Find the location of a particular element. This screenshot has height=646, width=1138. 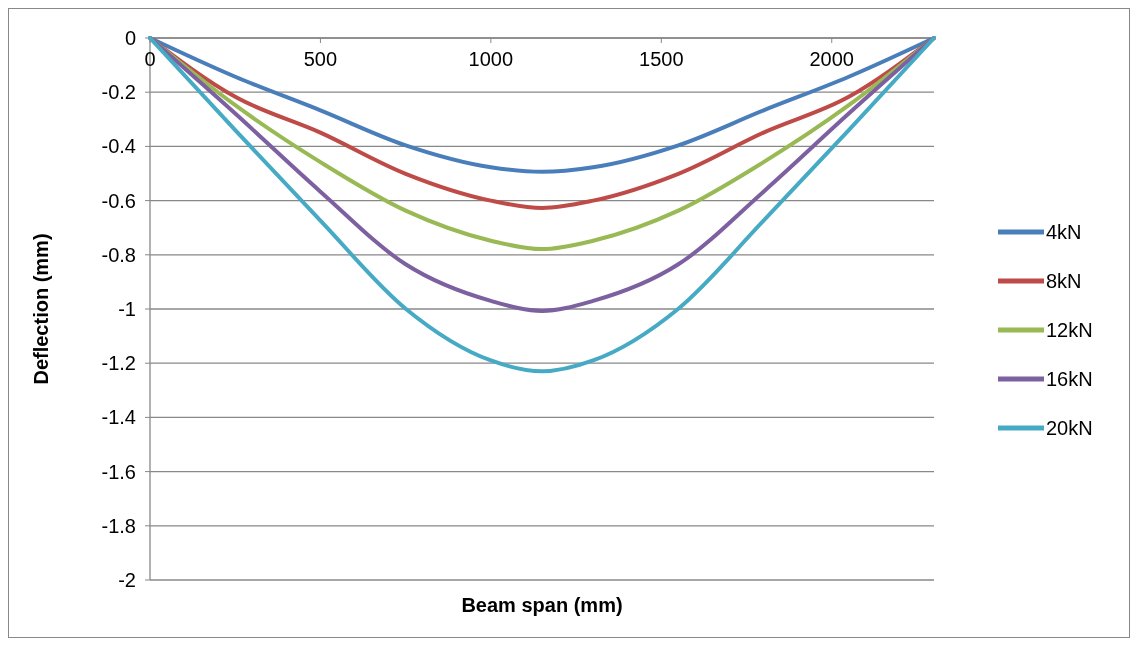

y-tick-label: -2 is located at coordinates (127, 580).